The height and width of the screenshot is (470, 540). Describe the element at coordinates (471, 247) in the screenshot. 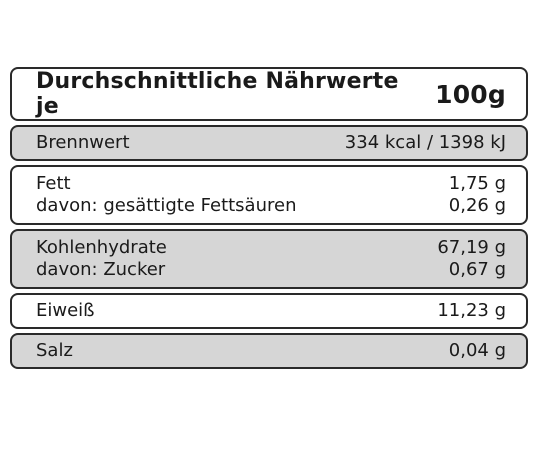

I see `carbohydrates-value: 67,19 g` at that location.